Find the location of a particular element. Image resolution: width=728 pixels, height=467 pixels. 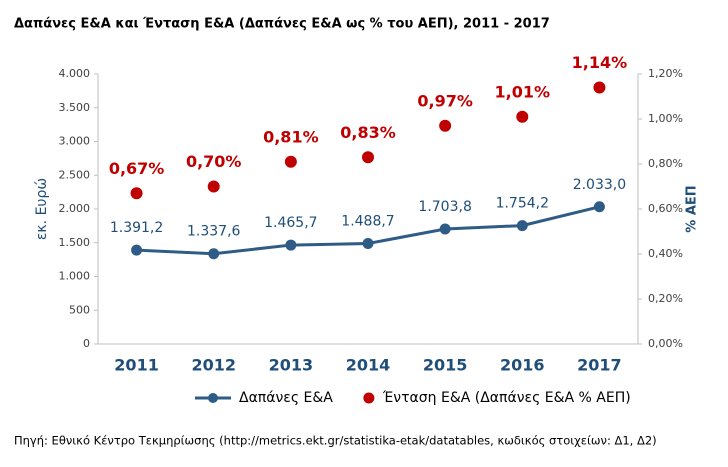

y-axis-label: εκ. Ευρώ is located at coordinates (42, 209).